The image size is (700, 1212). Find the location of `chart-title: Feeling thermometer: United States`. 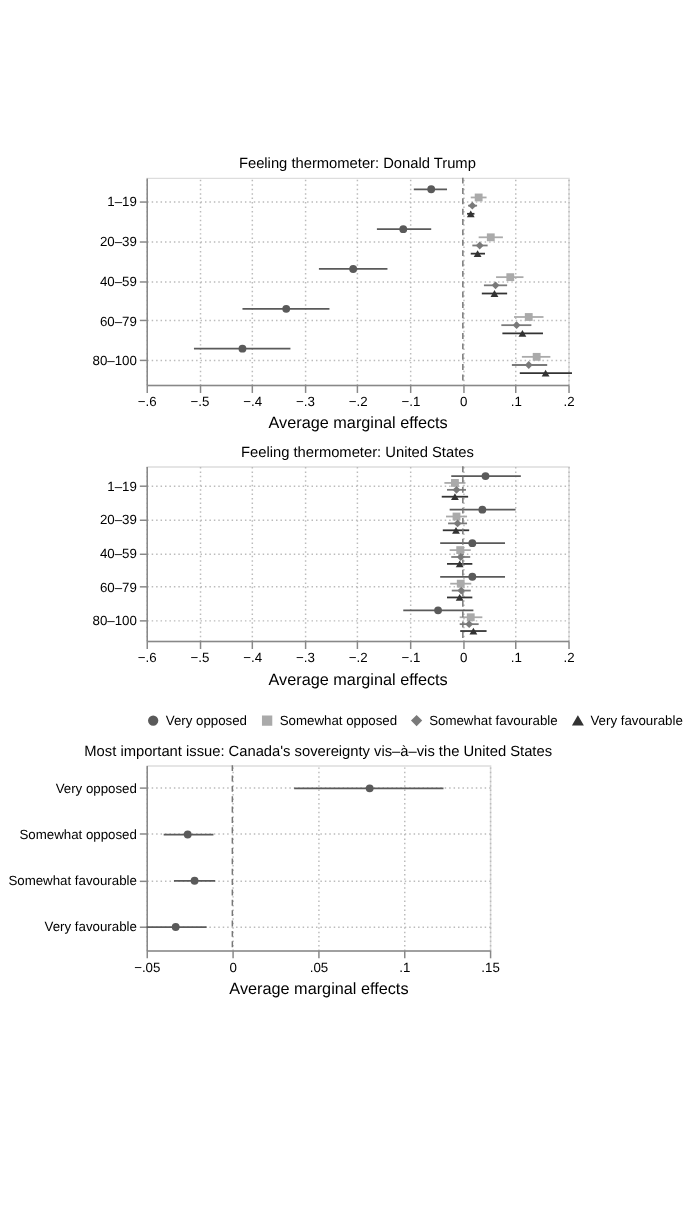

chart-title: Feeling thermometer: United States is located at coordinates (357, 451).